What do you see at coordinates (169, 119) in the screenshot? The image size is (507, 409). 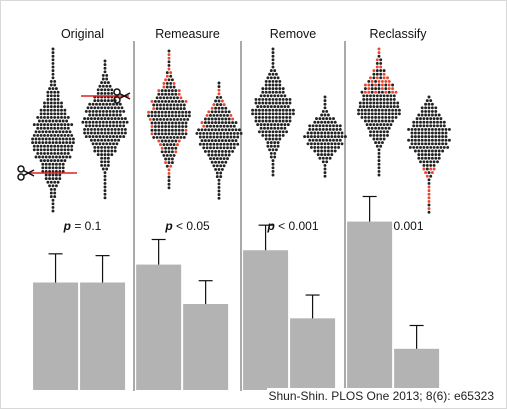 I see `dot-cluster-left` at bounding box center [169, 119].